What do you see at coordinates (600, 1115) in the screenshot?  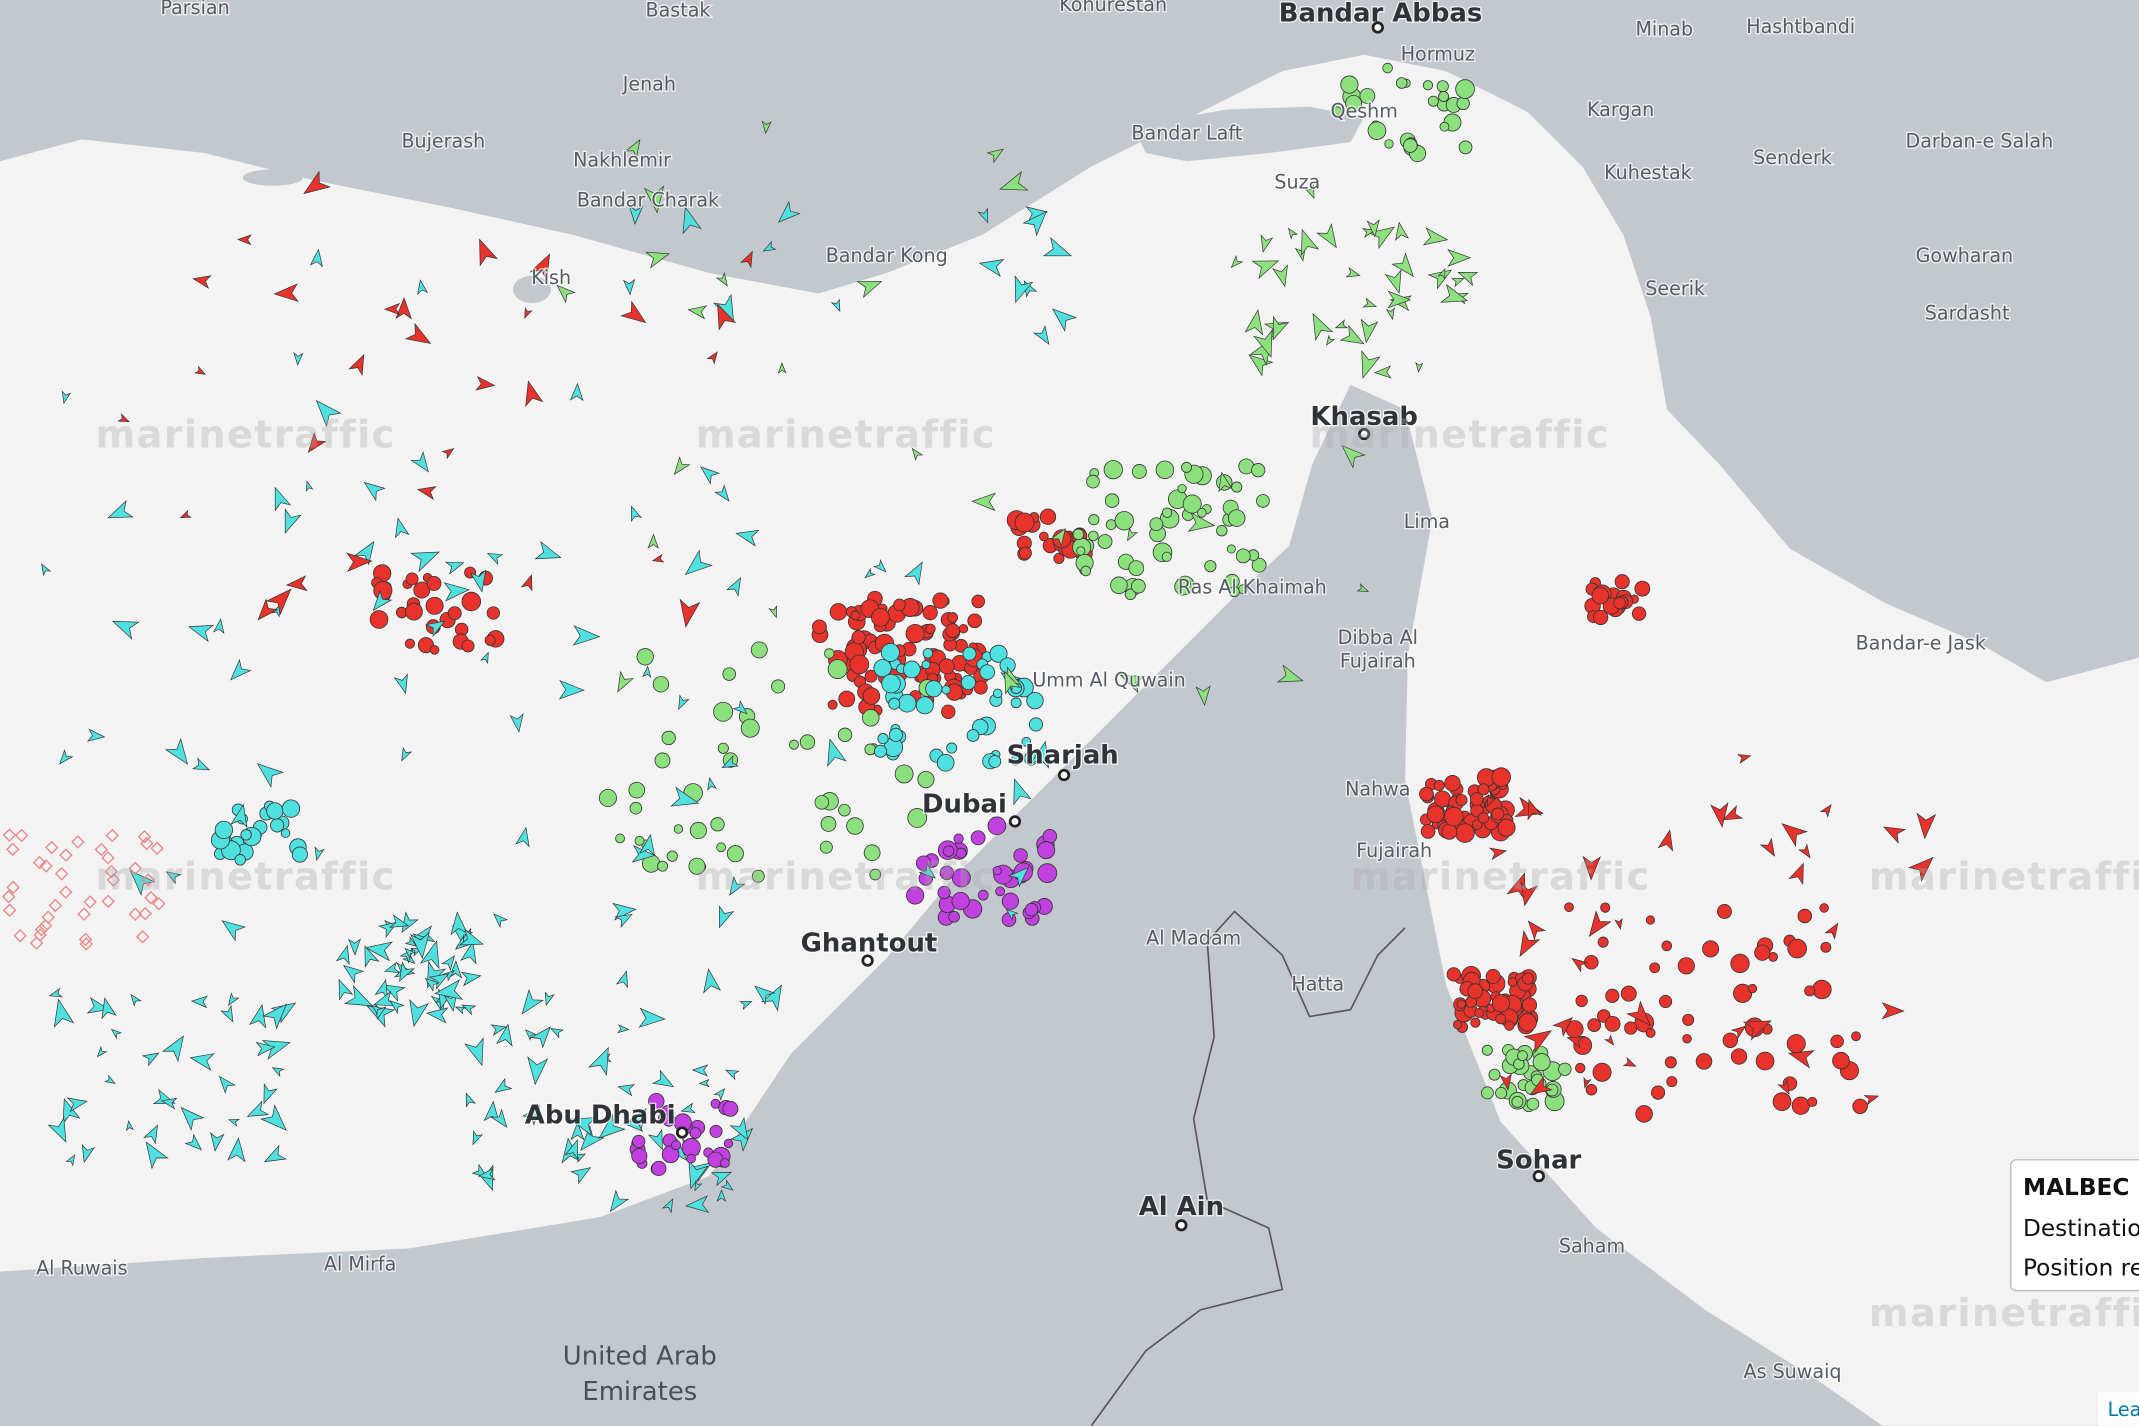 I see `place-label: Abu Dhabi` at bounding box center [600, 1115].